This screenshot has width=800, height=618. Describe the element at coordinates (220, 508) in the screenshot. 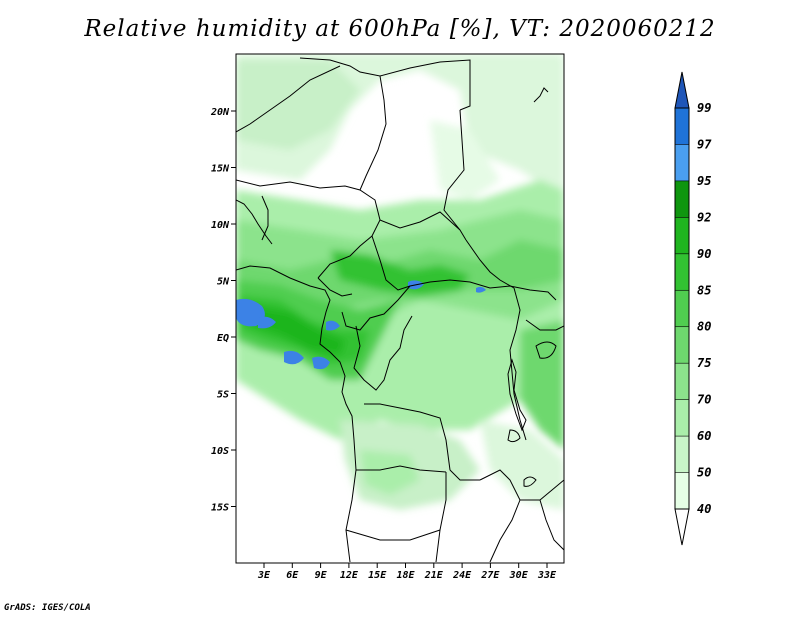

I see `lat-label: 15S` at that location.